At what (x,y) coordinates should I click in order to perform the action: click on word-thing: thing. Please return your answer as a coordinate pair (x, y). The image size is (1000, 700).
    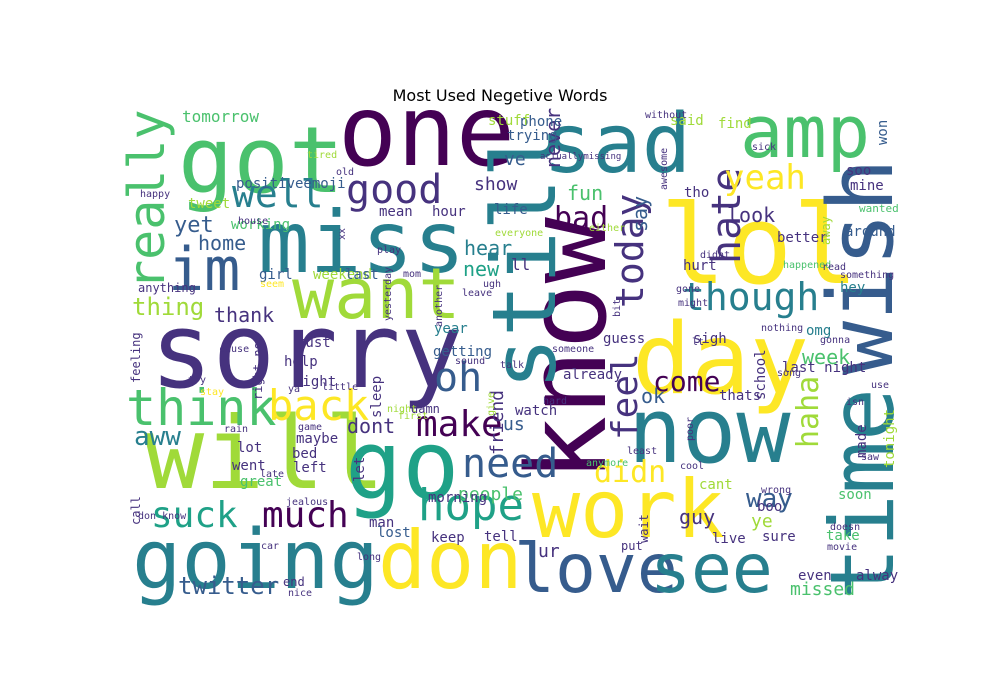
    Looking at the image, I should click on (168, 307).